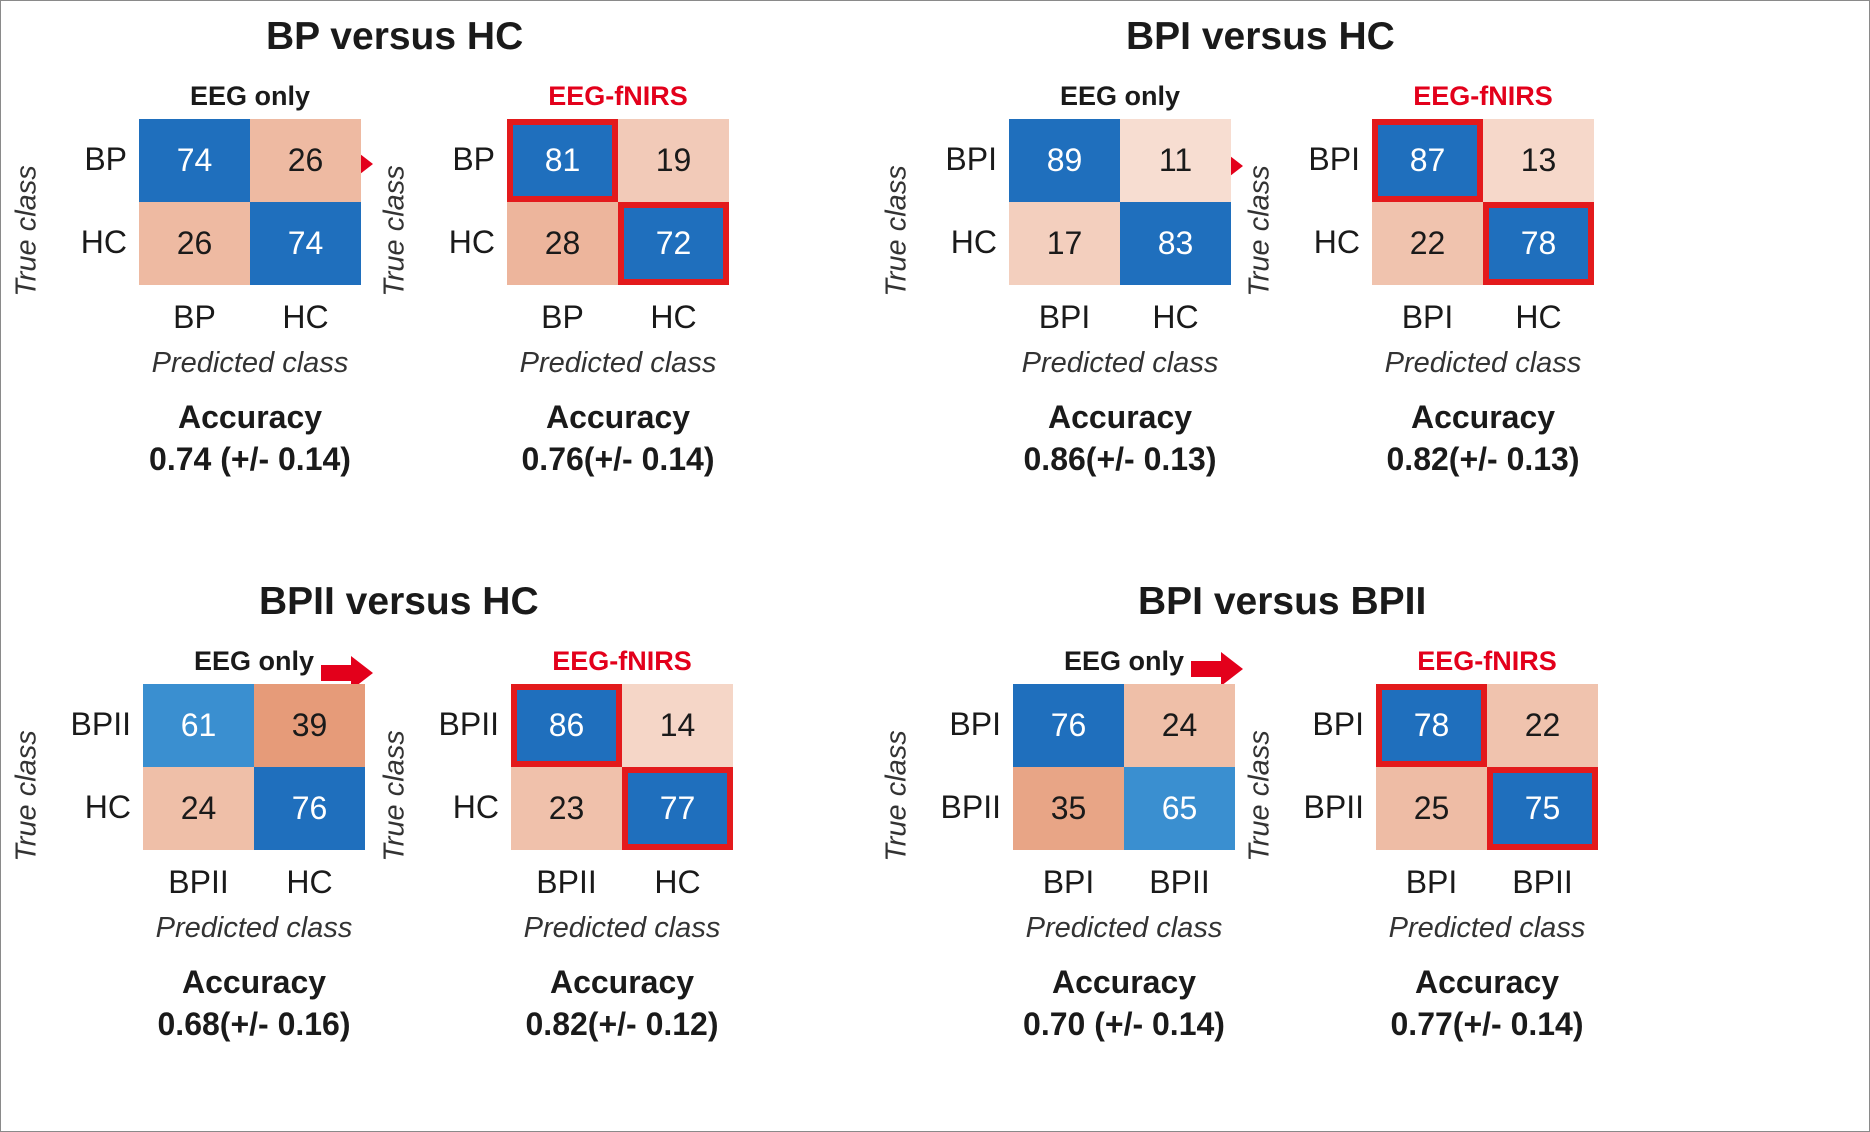  I want to click on accuracy-value: 0.68(+/- 0.16), so click(254, 1024).